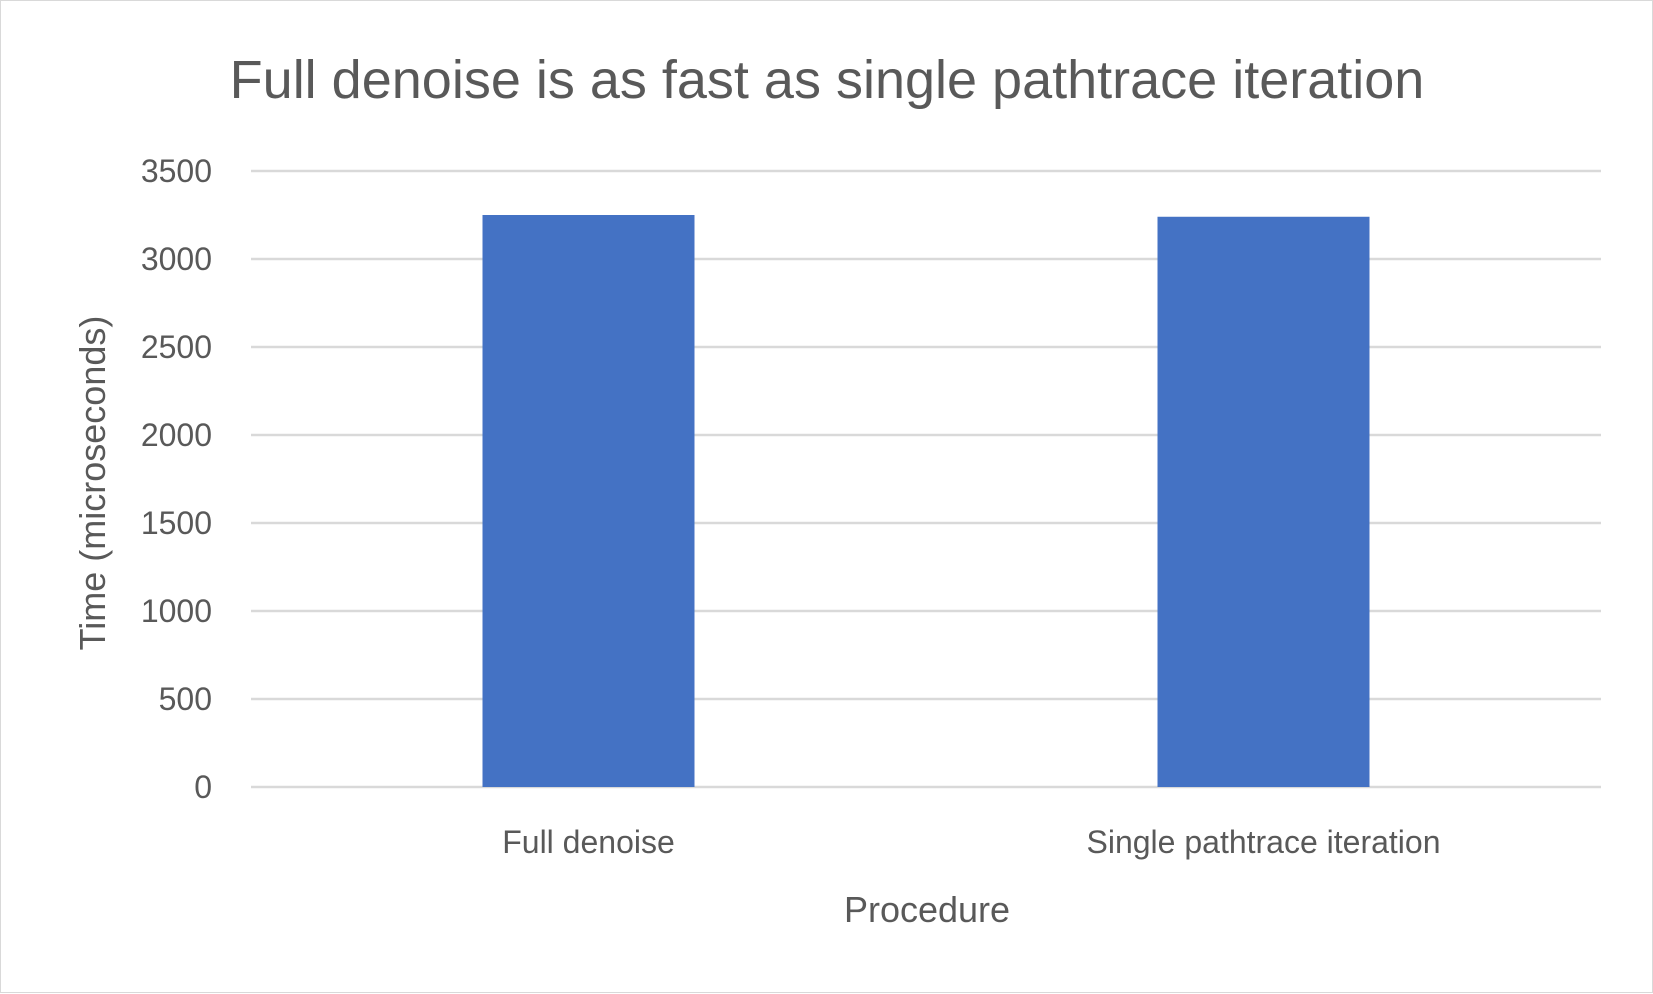 This screenshot has height=994, width=1653. I want to click on y-axis-title: Time (microseconds), so click(92, 483).